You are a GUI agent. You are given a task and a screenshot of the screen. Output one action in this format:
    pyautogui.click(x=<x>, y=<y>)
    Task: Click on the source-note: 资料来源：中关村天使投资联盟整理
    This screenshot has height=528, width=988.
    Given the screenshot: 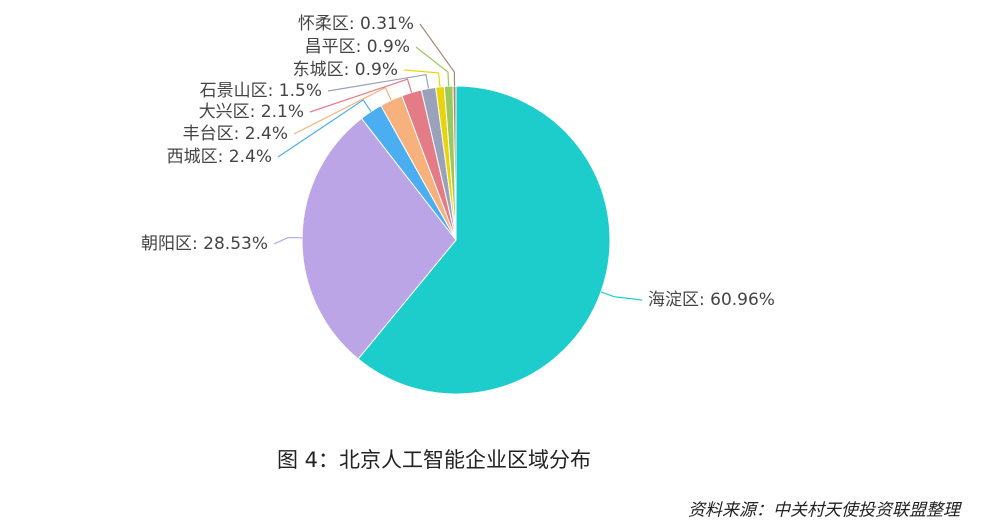 What is the action you would take?
    pyautogui.click(x=825, y=511)
    